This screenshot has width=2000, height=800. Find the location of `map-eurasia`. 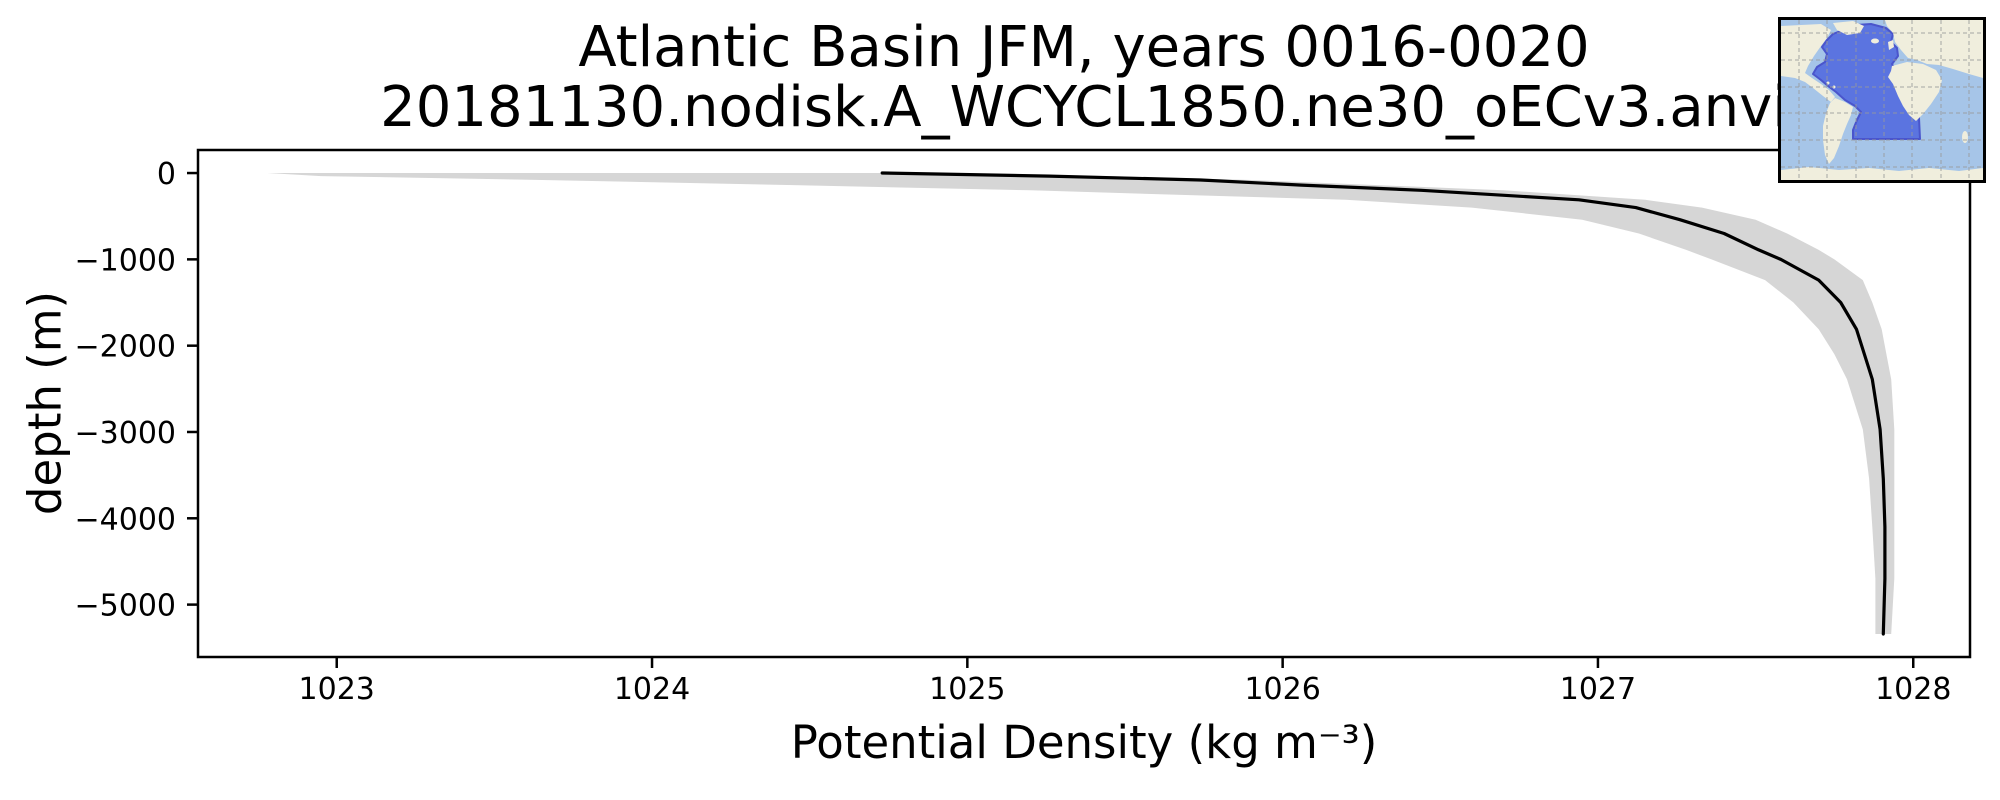

map-eurasia is located at coordinates (1934, 49).